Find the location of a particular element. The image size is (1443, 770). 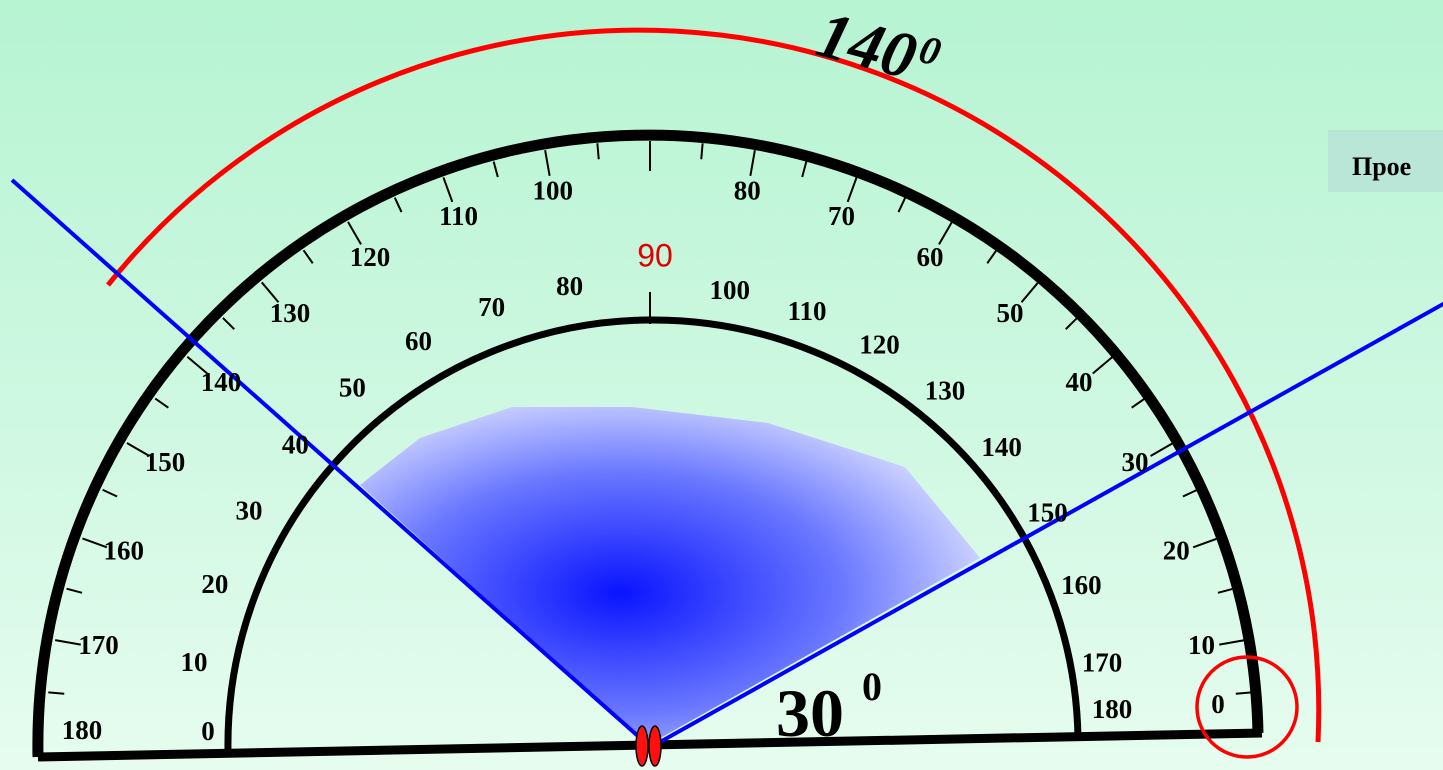

inner-left-label-50: 50 is located at coordinates (352, 388).